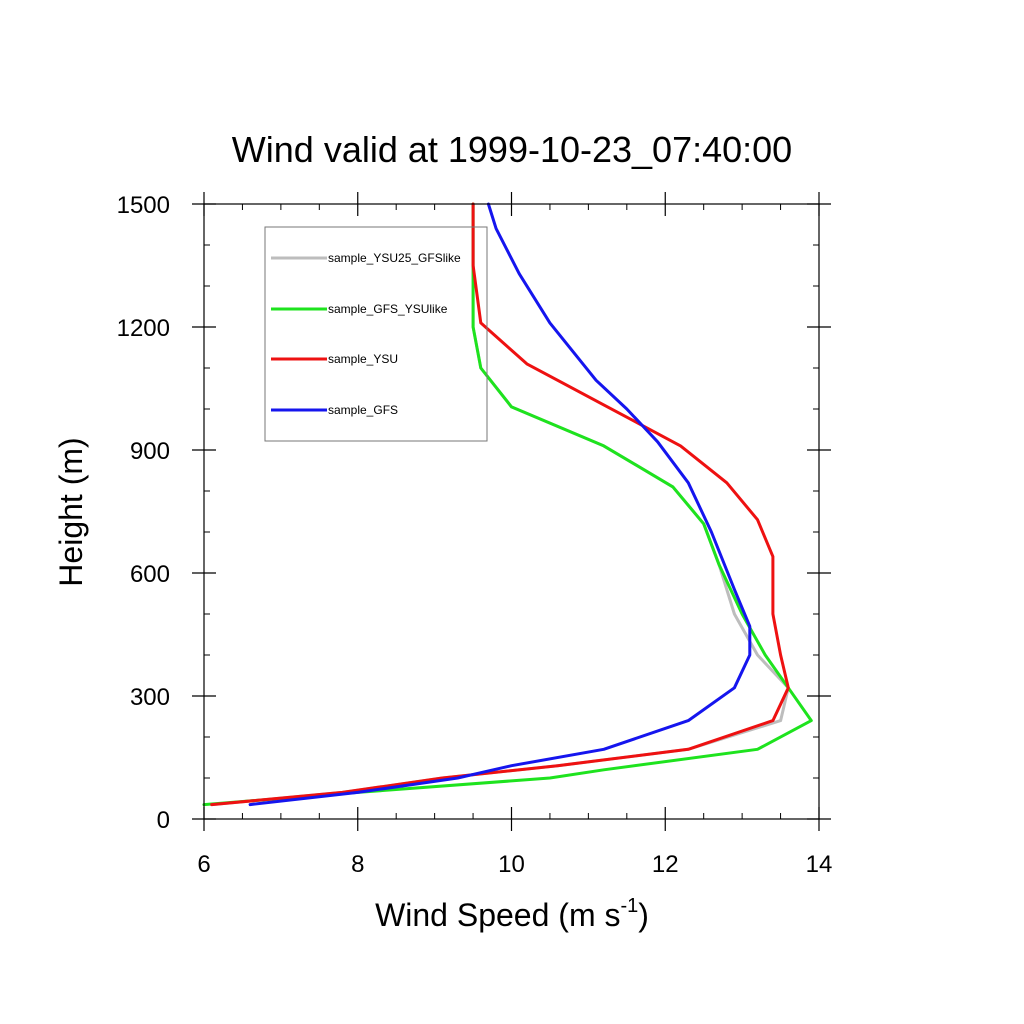 The image size is (1024, 1024). Describe the element at coordinates (143, 328) in the screenshot. I see `y-tick-label: 1200` at that location.